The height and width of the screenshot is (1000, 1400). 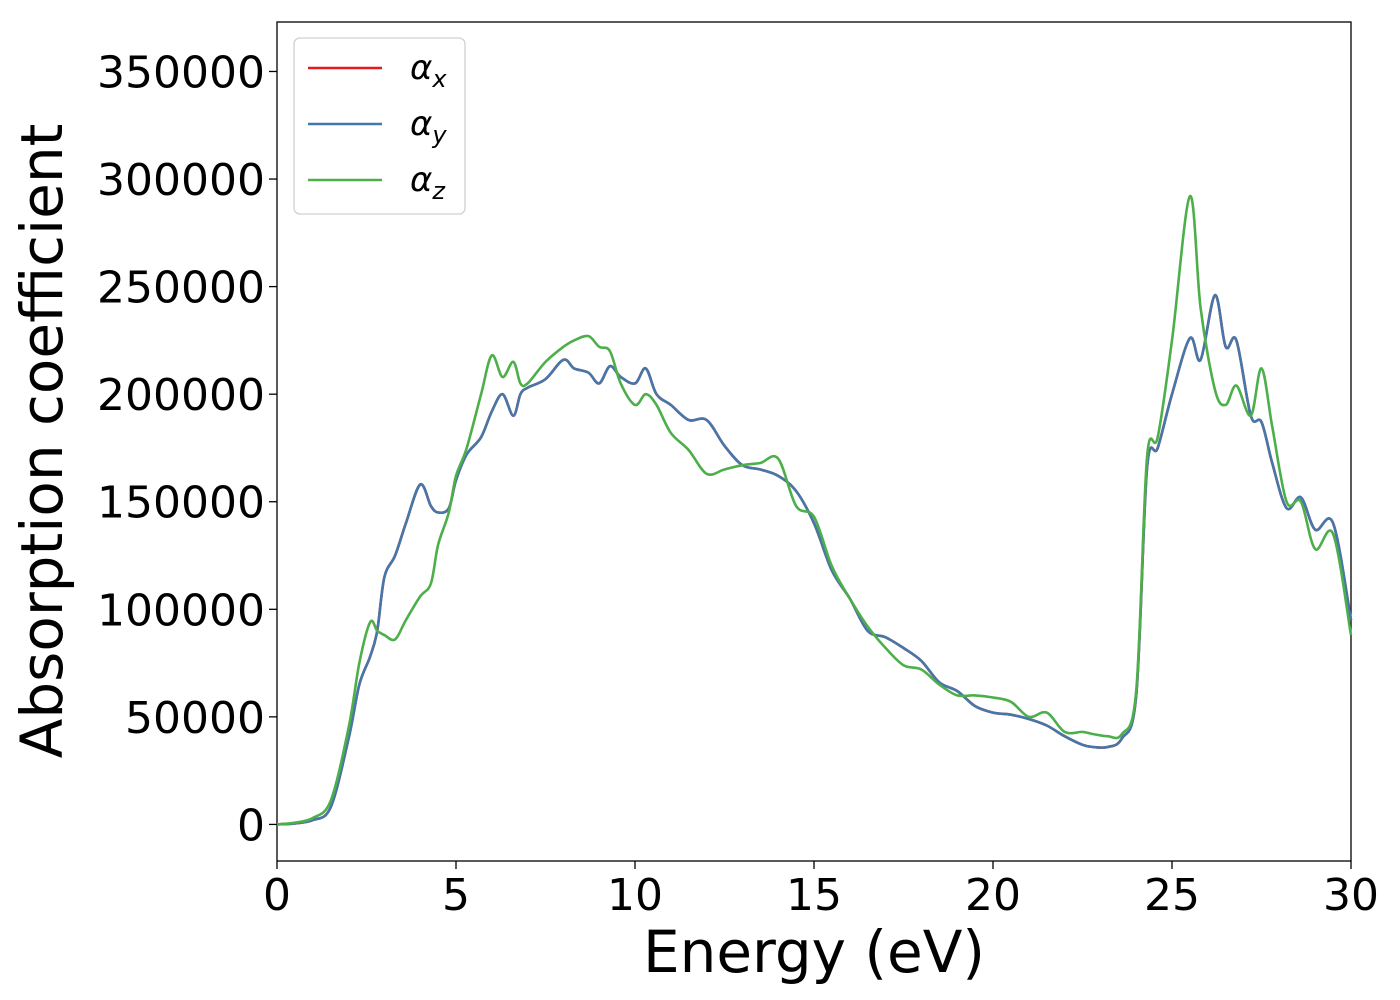 What do you see at coordinates (1172, 895) in the screenshot?
I see `x-tick-label: 25` at bounding box center [1172, 895].